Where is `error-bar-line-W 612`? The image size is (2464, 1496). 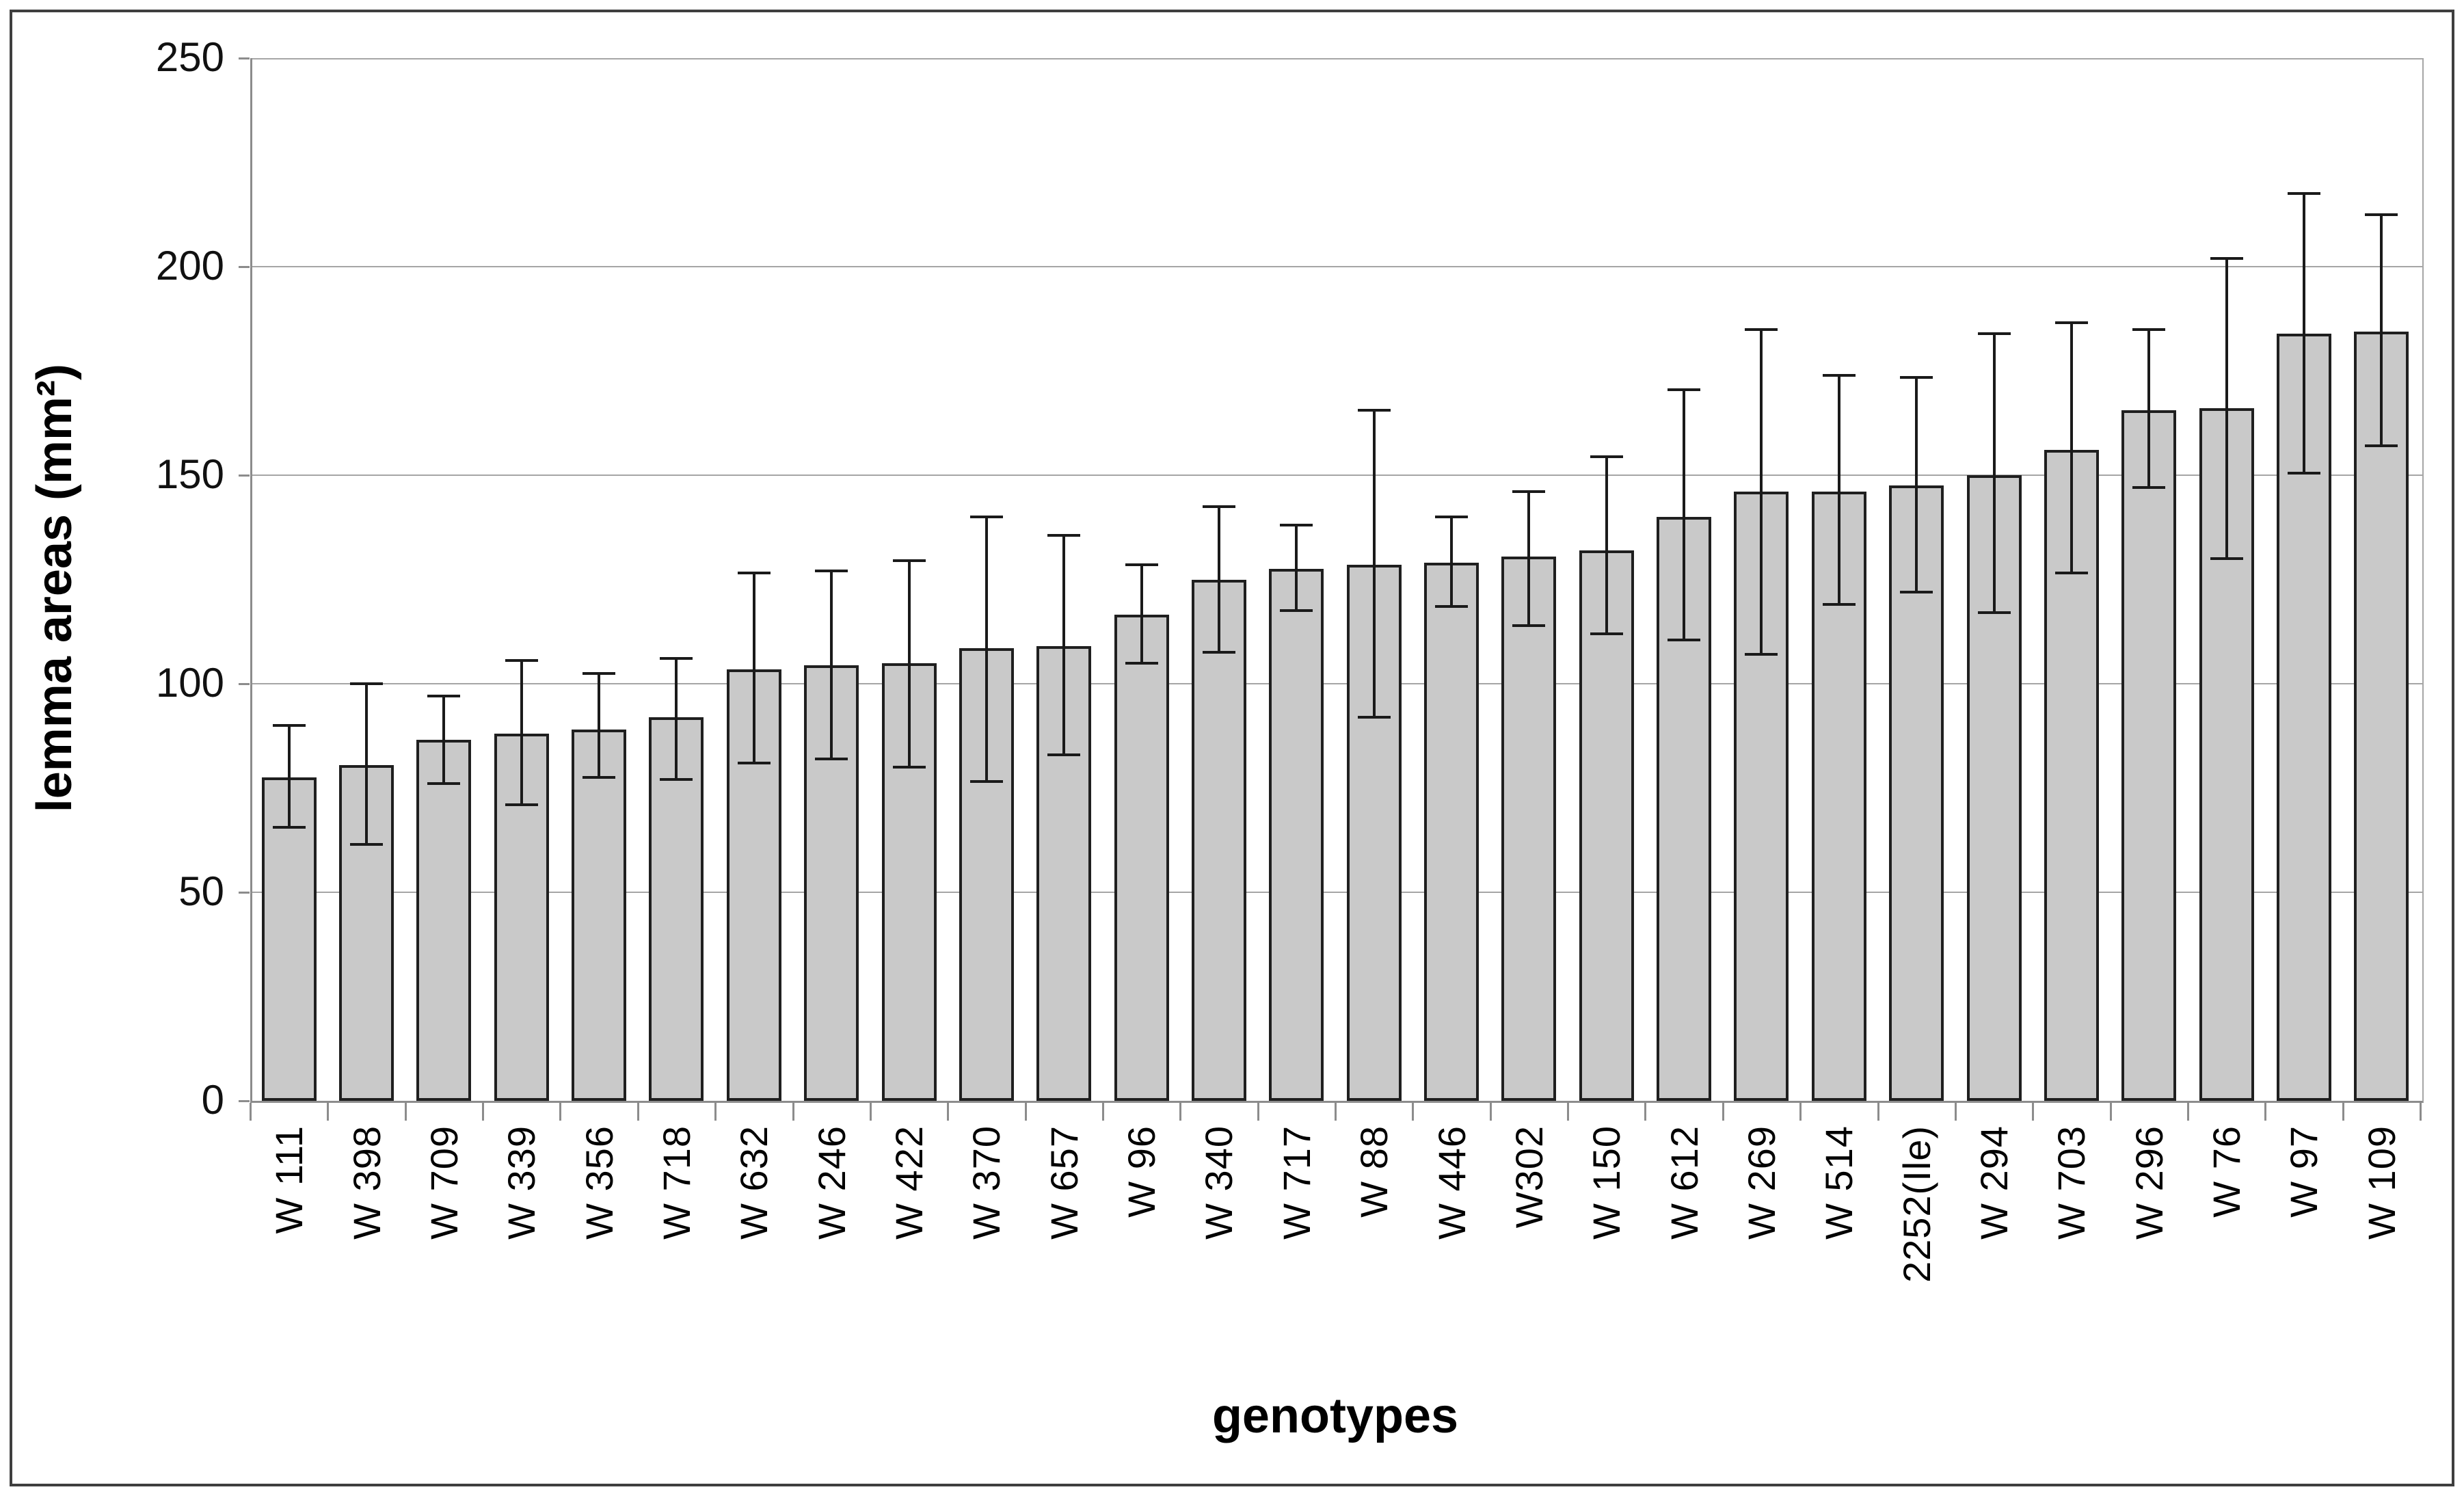 error-bar-line-W 612 is located at coordinates (1684, 514).